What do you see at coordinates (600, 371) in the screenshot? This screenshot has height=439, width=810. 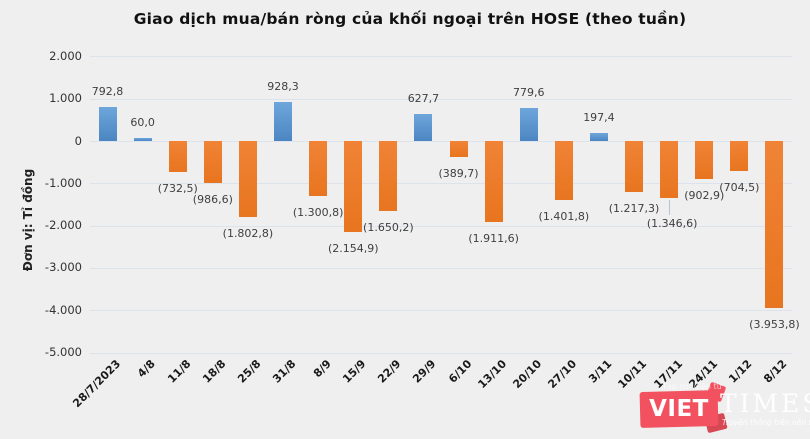 I see `x-axis-tick-label: 3/11` at bounding box center [600, 371].